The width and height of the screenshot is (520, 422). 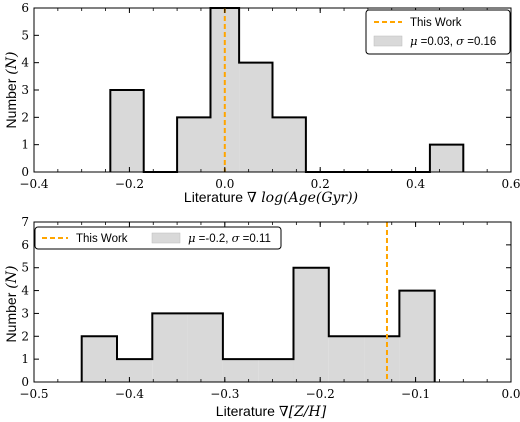 I want to click on age-y-tick-label: 5, so click(x=25, y=35).